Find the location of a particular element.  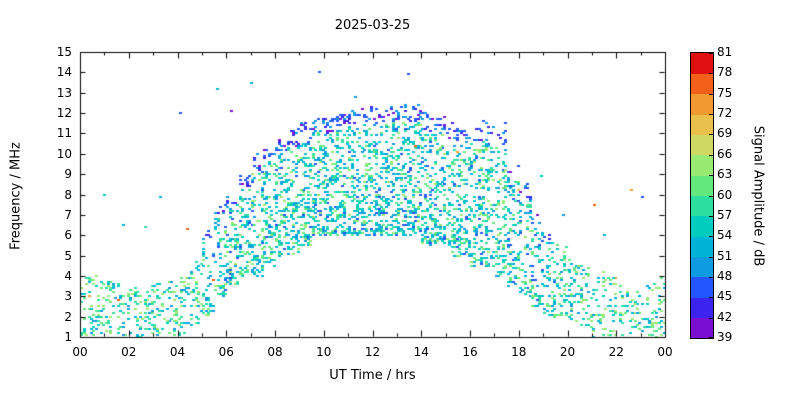

colorbar-tick-label: 81 is located at coordinates (725, 52).